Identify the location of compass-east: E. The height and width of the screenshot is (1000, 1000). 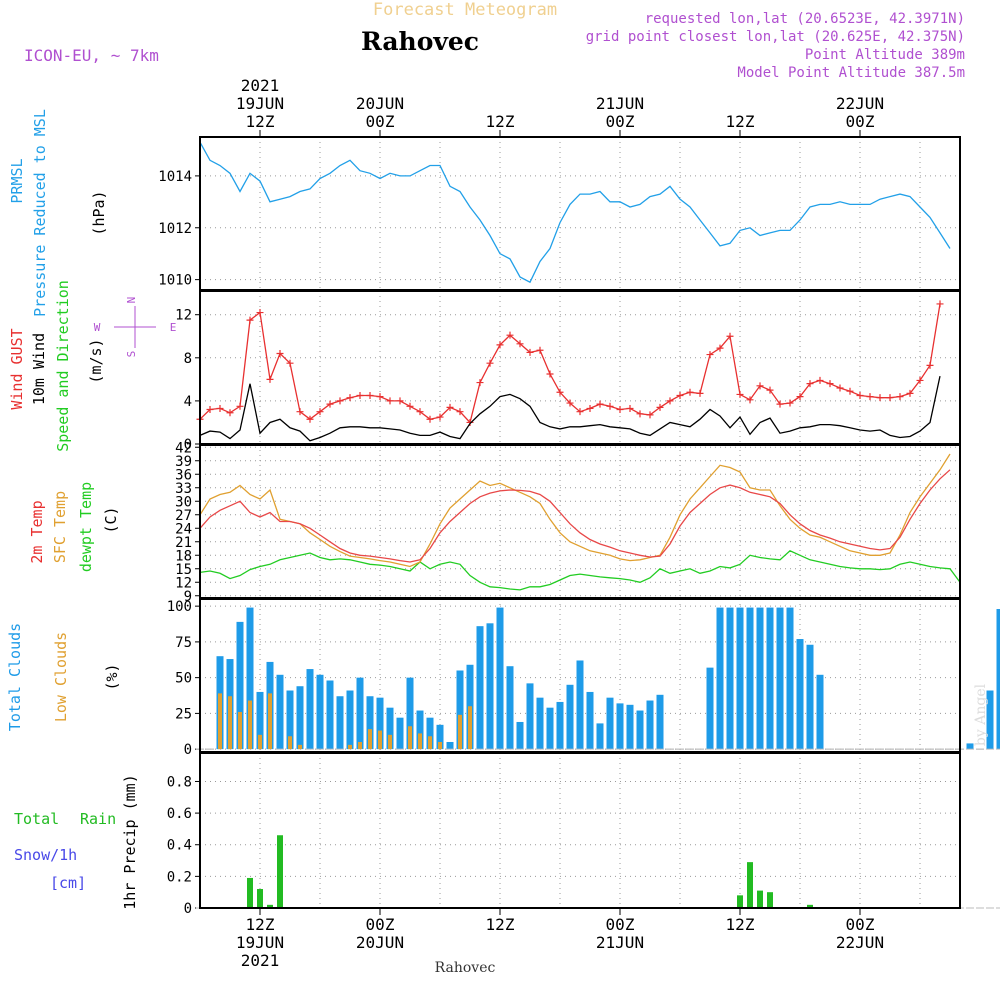
(173, 327).